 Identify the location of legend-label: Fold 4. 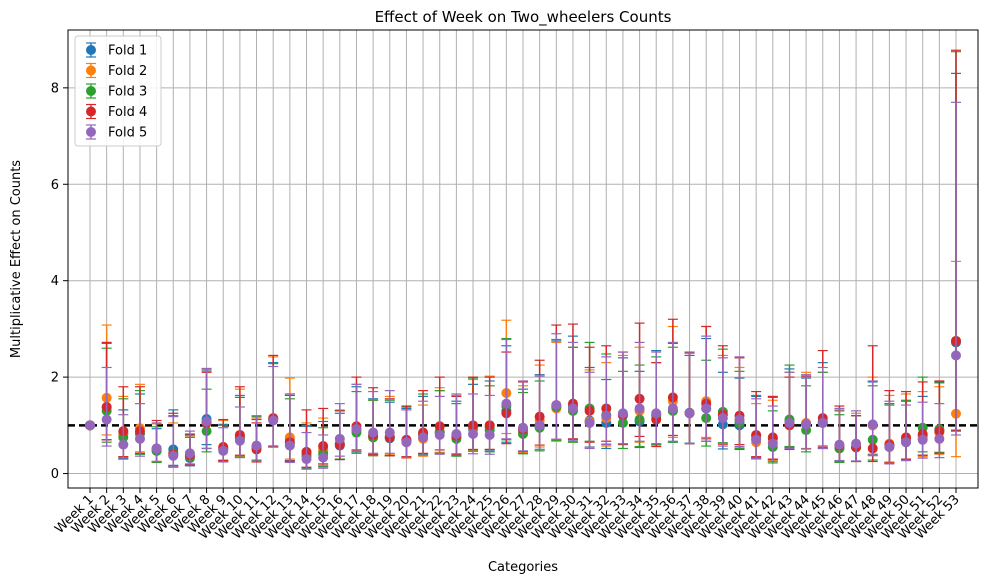
(127, 112).